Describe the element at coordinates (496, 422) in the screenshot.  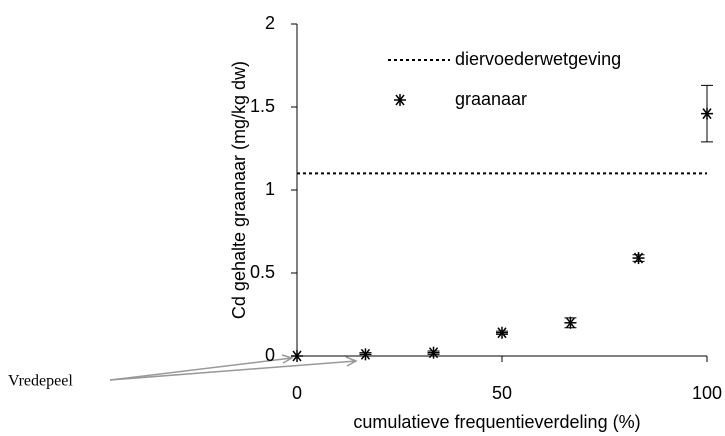
I see `x-axis-label: cumulatieve frequentieverdeling (%)` at that location.